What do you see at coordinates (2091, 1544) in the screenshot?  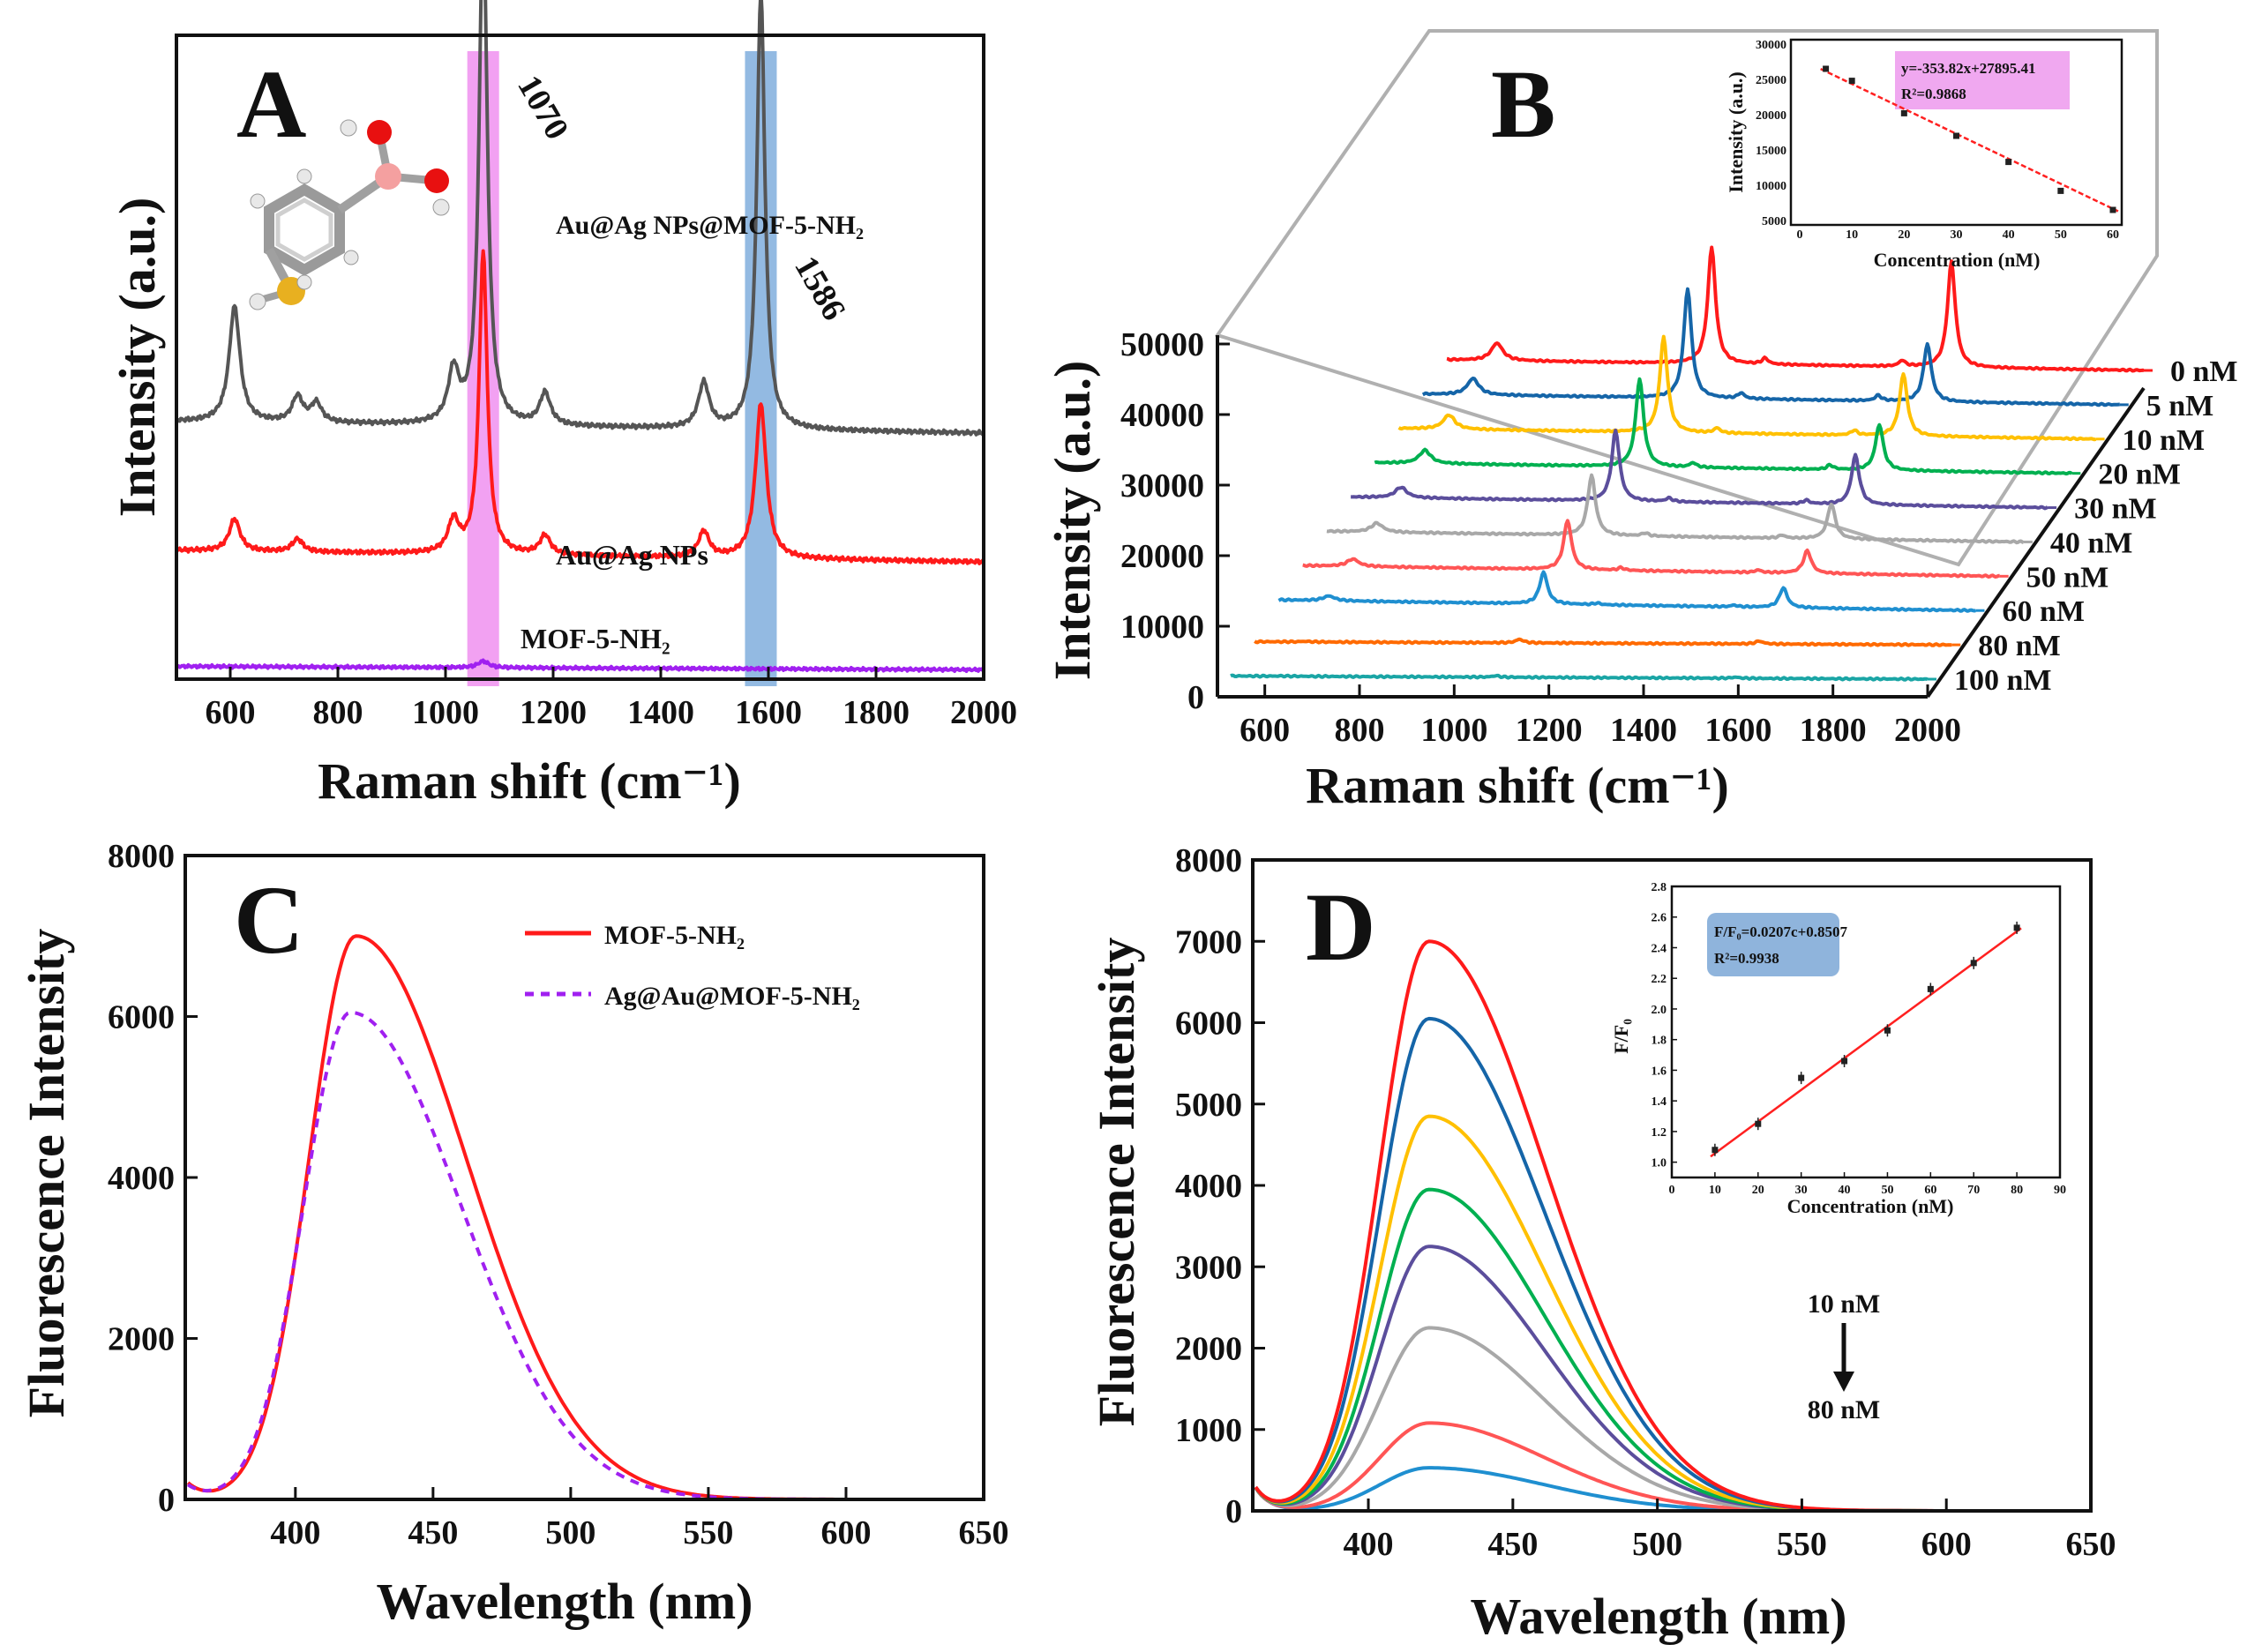 I see `panel-d-x-tick-label: 650` at bounding box center [2091, 1544].